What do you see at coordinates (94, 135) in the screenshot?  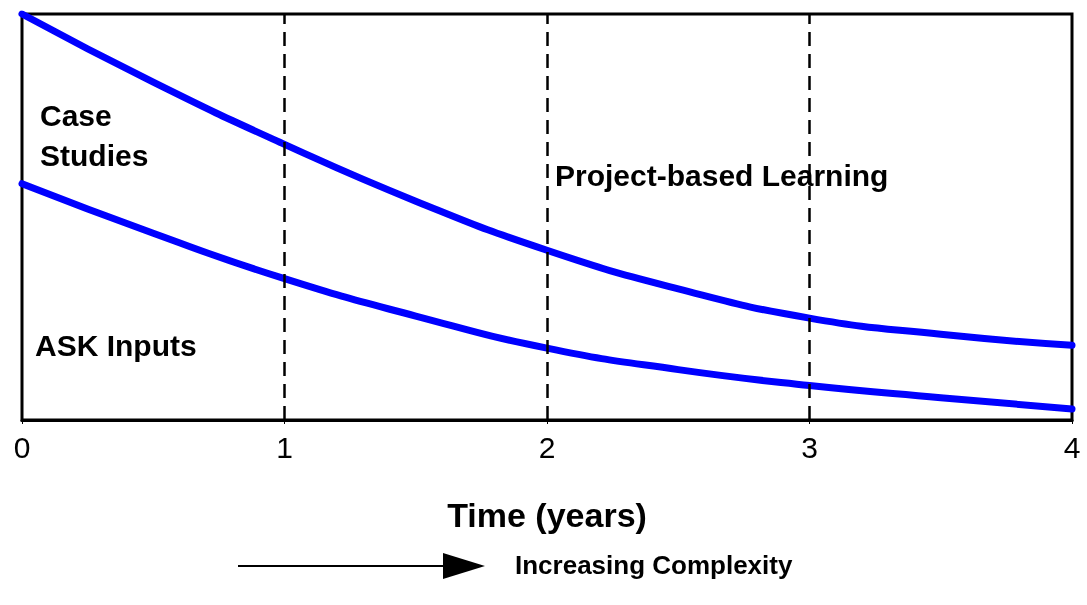 I see `annotation: Case Studies` at bounding box center [94, 135].